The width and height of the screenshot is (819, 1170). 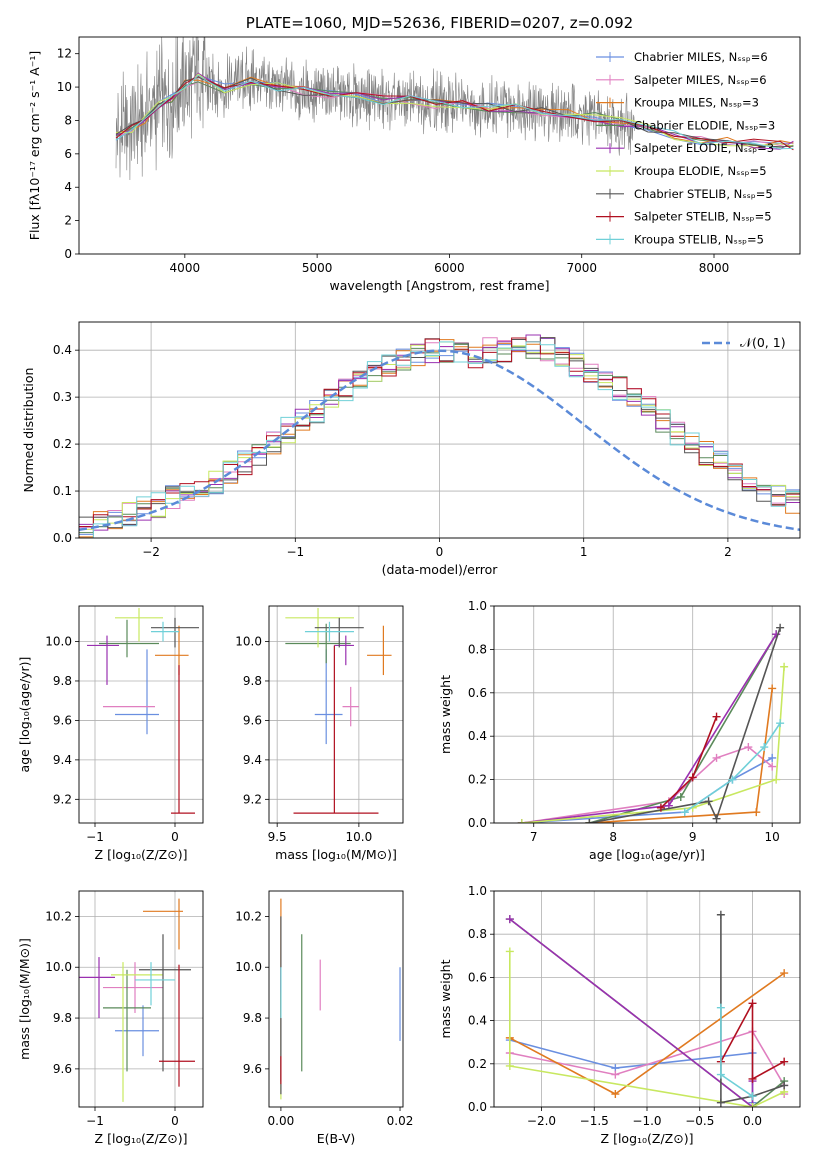 I want to click on panel-mass-vs-ebv: 0.00 0.02 9.6 9.8 10.0 10.2, so click(x=324, y=1009).